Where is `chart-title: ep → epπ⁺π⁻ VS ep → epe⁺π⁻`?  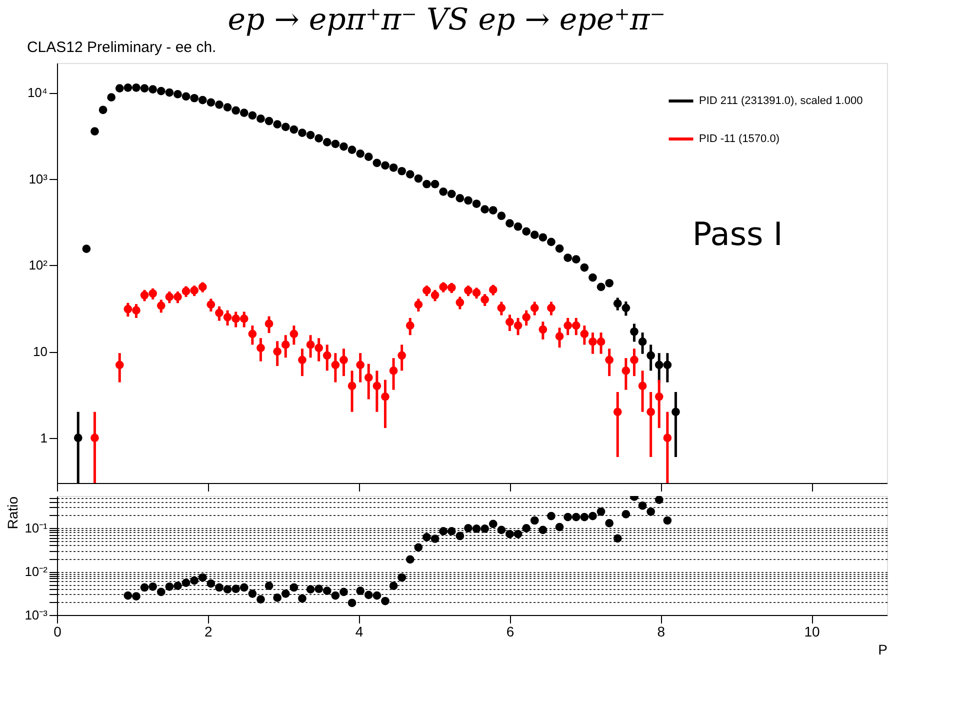 chart-title: ep → epπ⁺π⁻ VS ep → epe⁺π⁻ is located at coordinates (447, 20).